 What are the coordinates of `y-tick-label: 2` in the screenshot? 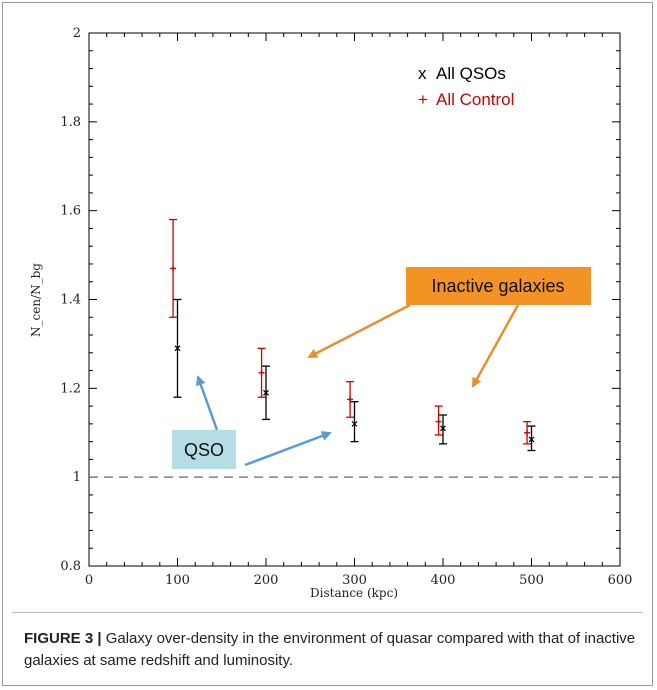 It's located at (77, 33).